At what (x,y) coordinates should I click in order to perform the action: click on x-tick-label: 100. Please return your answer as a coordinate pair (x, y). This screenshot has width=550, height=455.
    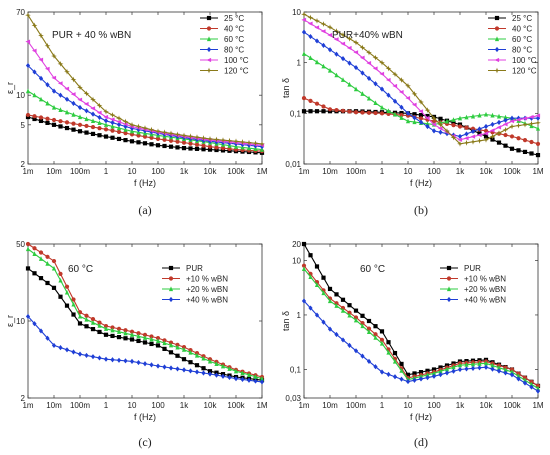
    Looking at the image, I should click on (158, 171).